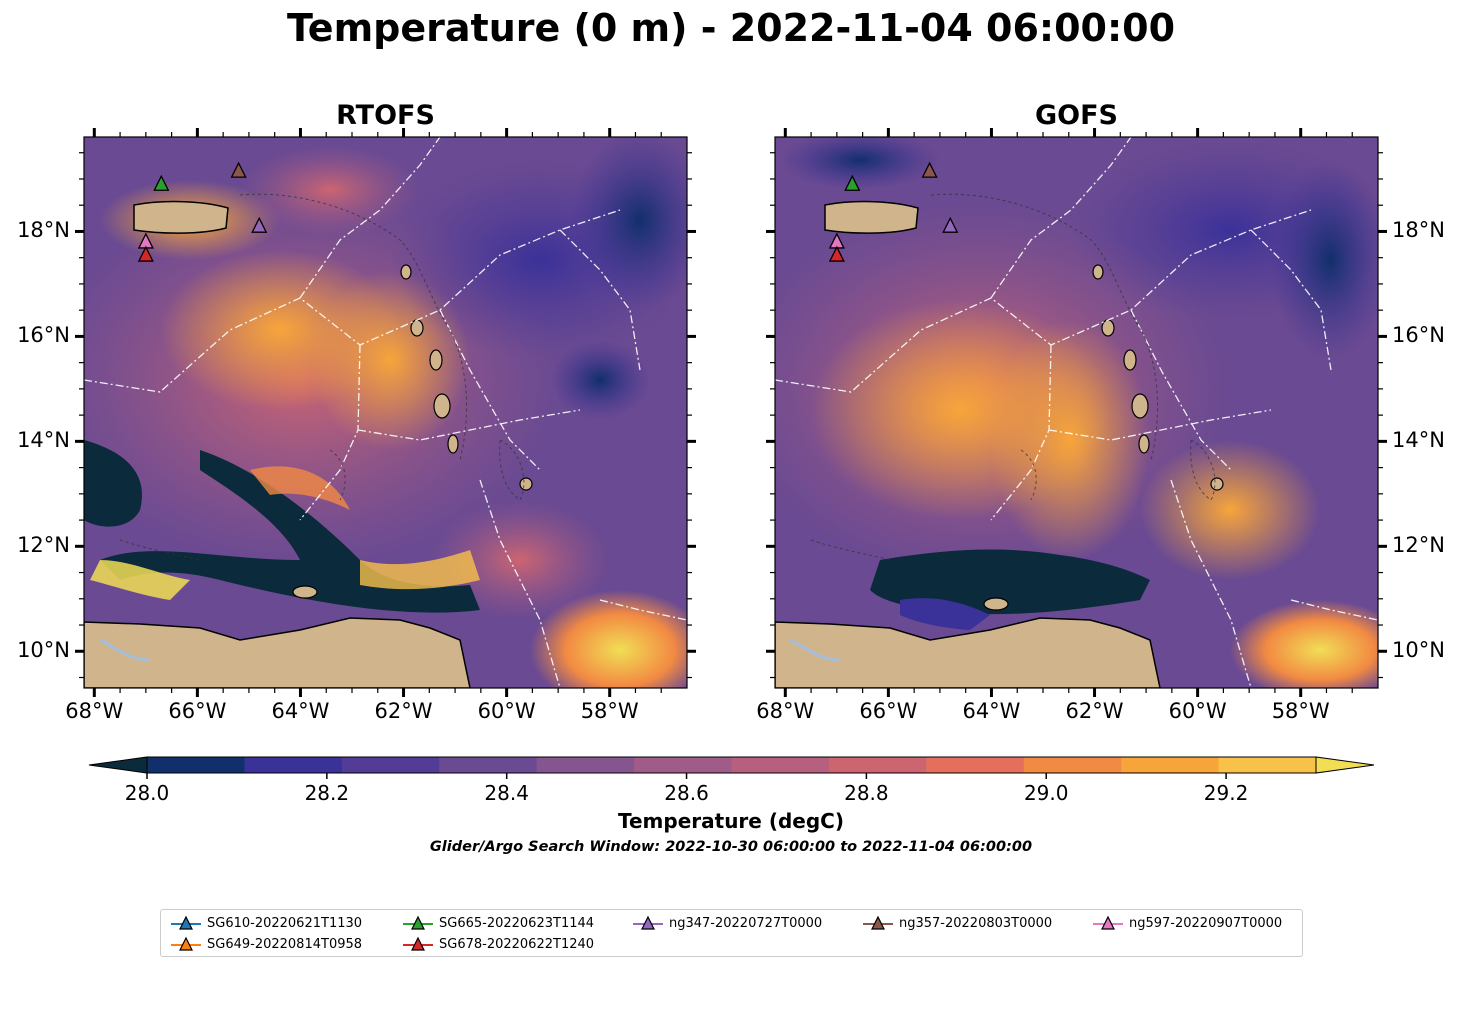 The image size is (1462, 1014). Describe the element at coordinates (731, 821) in the screenshot. I see `colorbar-label: Temperature (degC)` at that location.